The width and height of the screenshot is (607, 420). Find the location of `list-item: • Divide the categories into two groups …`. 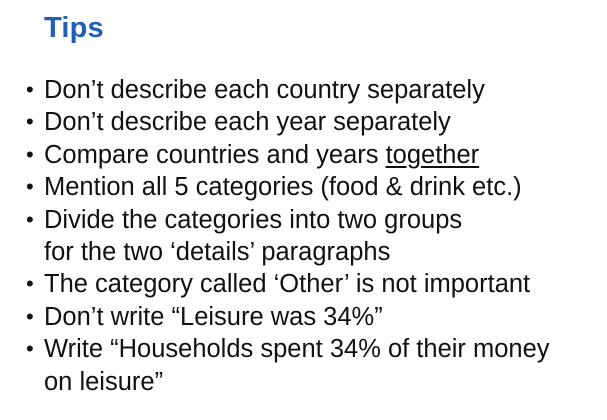

list-item: • Divide the categories into two groups … is located at coordinates (312, 236).